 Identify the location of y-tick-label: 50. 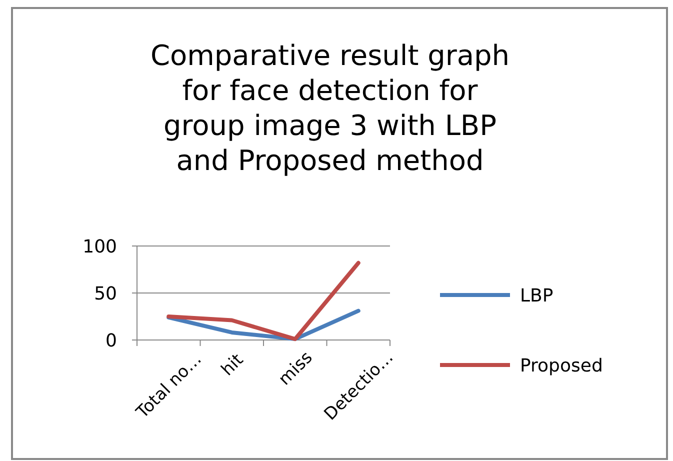
(105, 293).